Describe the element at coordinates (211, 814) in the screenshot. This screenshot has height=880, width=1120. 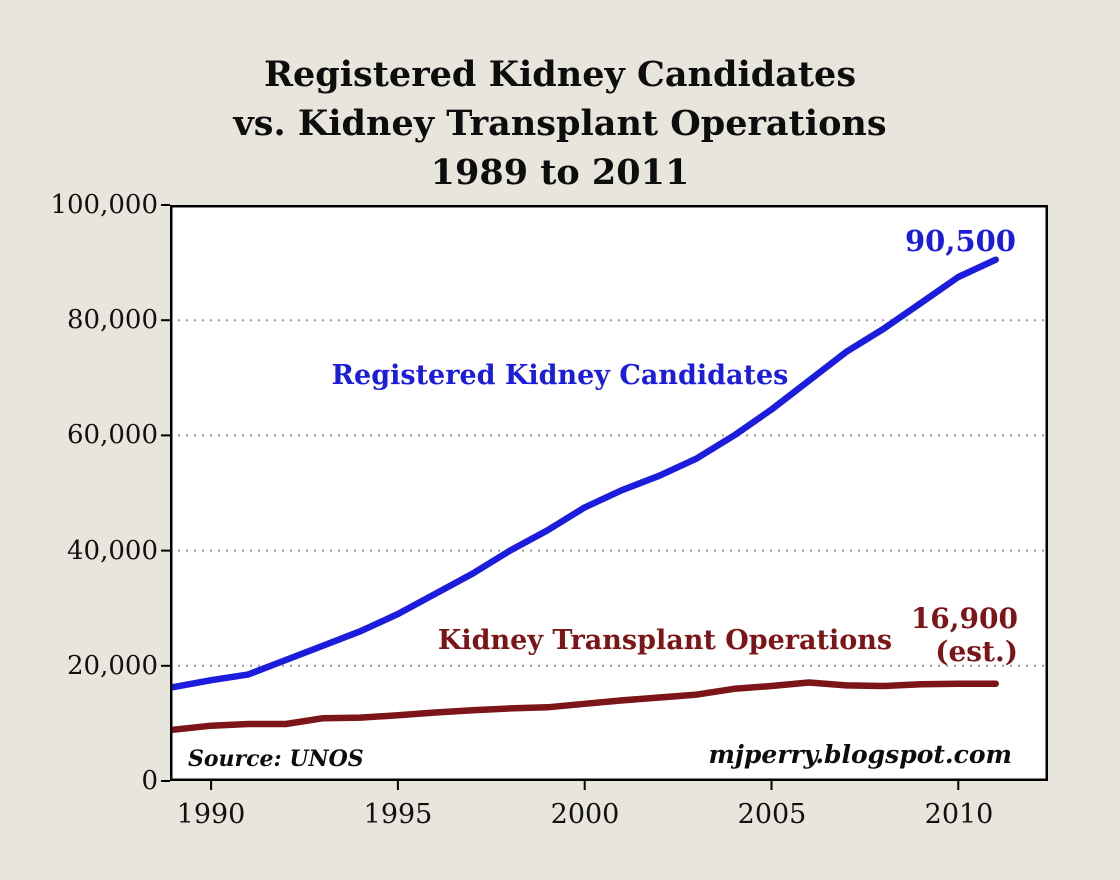
I see `x-axis-label-1990: 1990` at that location.